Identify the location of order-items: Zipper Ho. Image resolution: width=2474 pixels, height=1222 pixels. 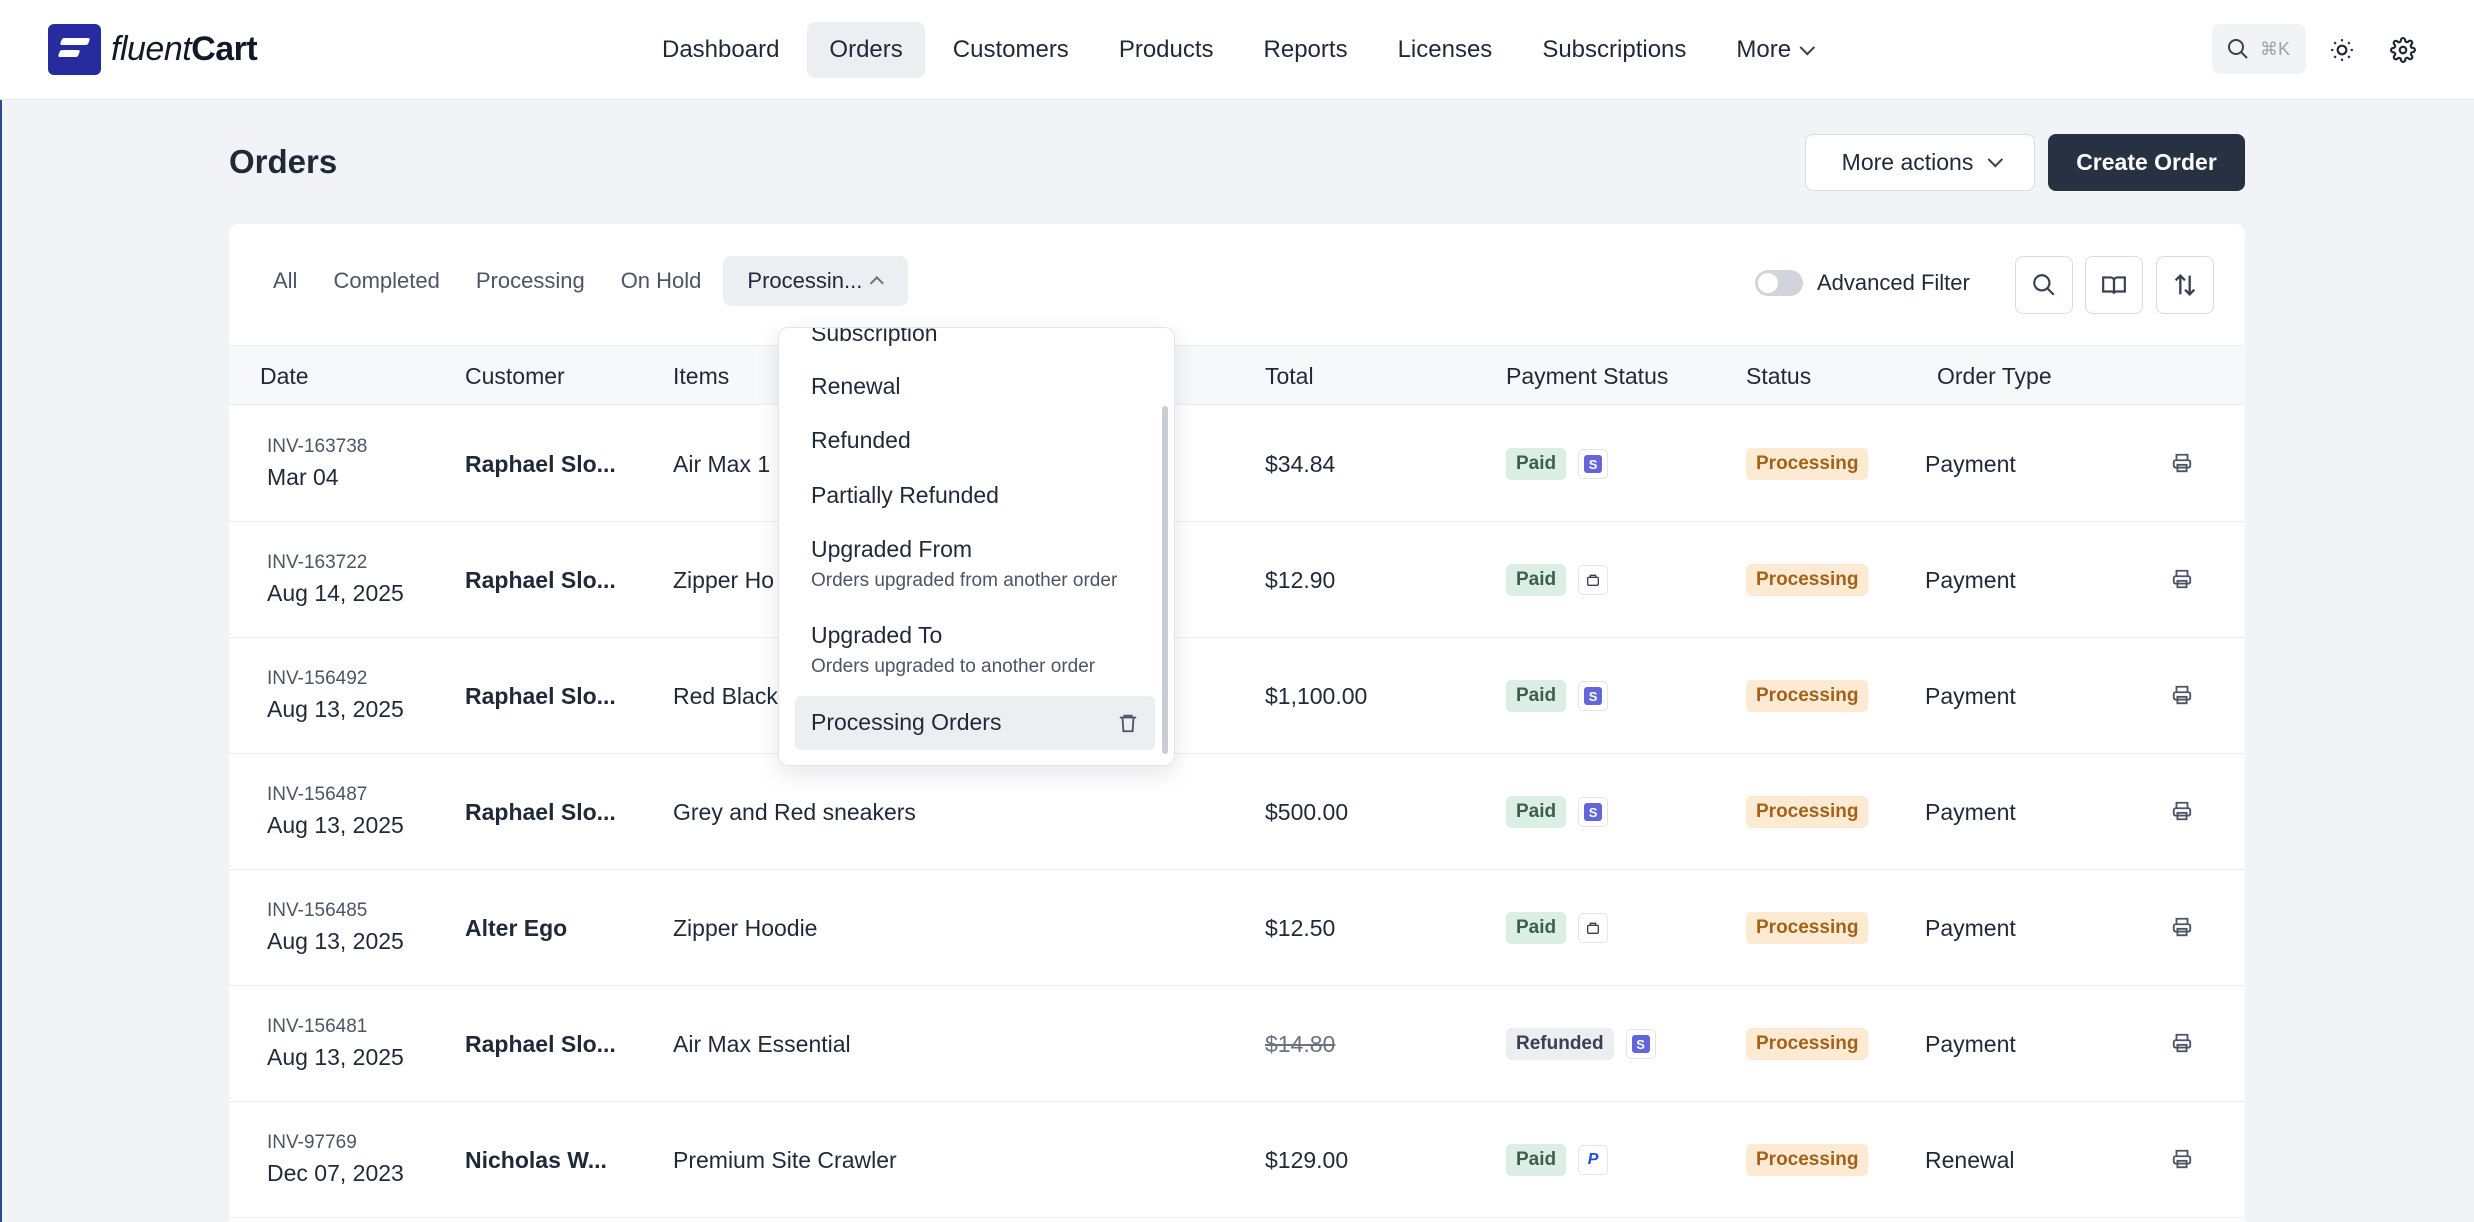
(723, 580).